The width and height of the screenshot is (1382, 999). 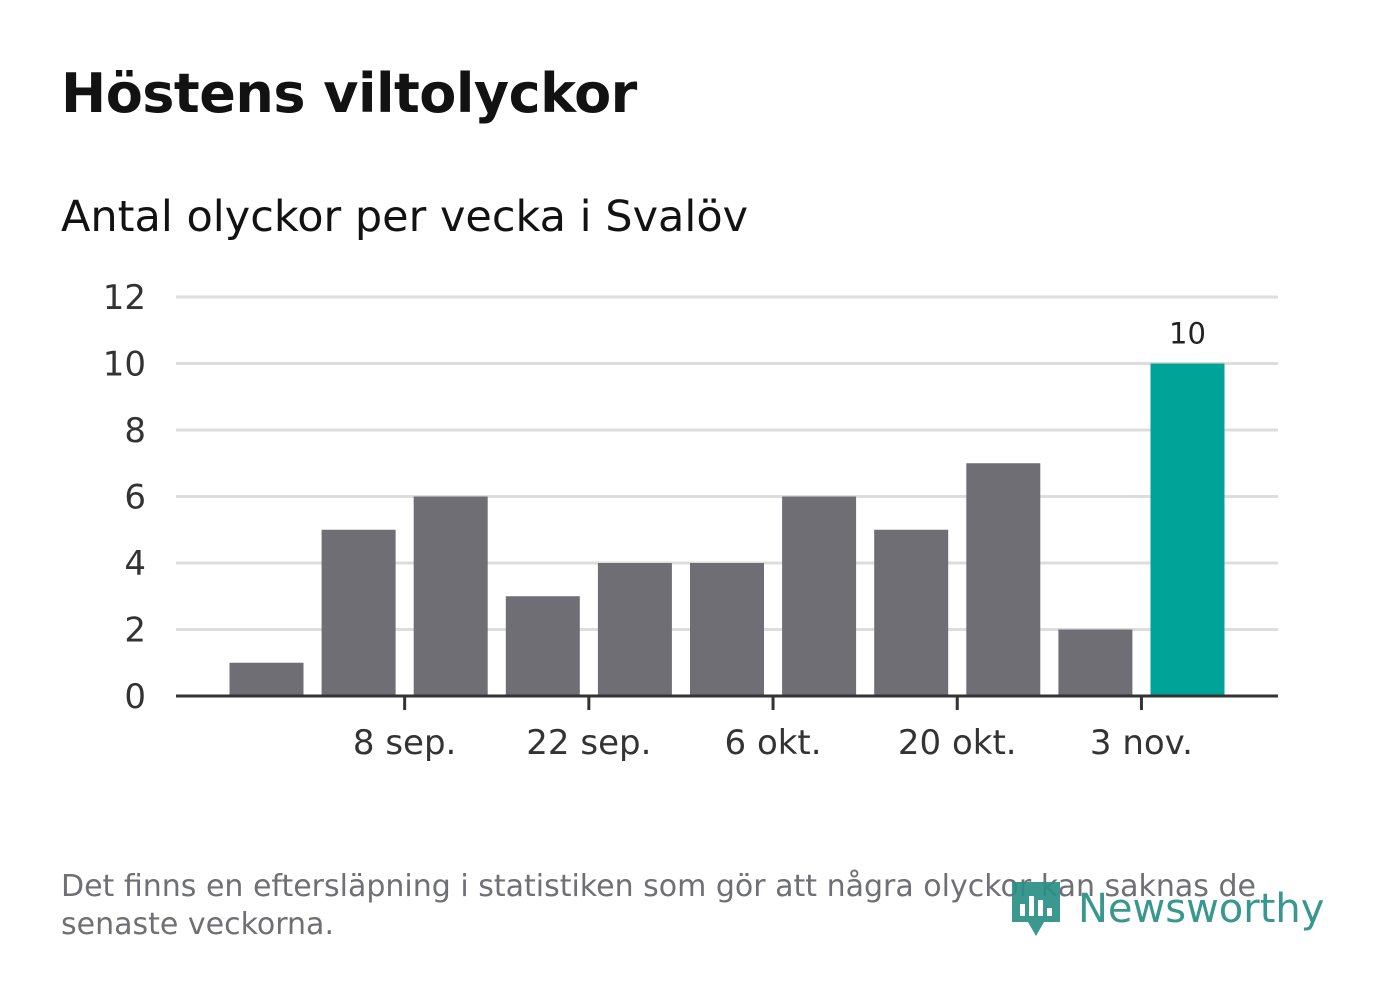 What do you see at coordinates (1187, 334) in the screenshot?
I see `data-label: 10` at bounding box center [1187, 334].